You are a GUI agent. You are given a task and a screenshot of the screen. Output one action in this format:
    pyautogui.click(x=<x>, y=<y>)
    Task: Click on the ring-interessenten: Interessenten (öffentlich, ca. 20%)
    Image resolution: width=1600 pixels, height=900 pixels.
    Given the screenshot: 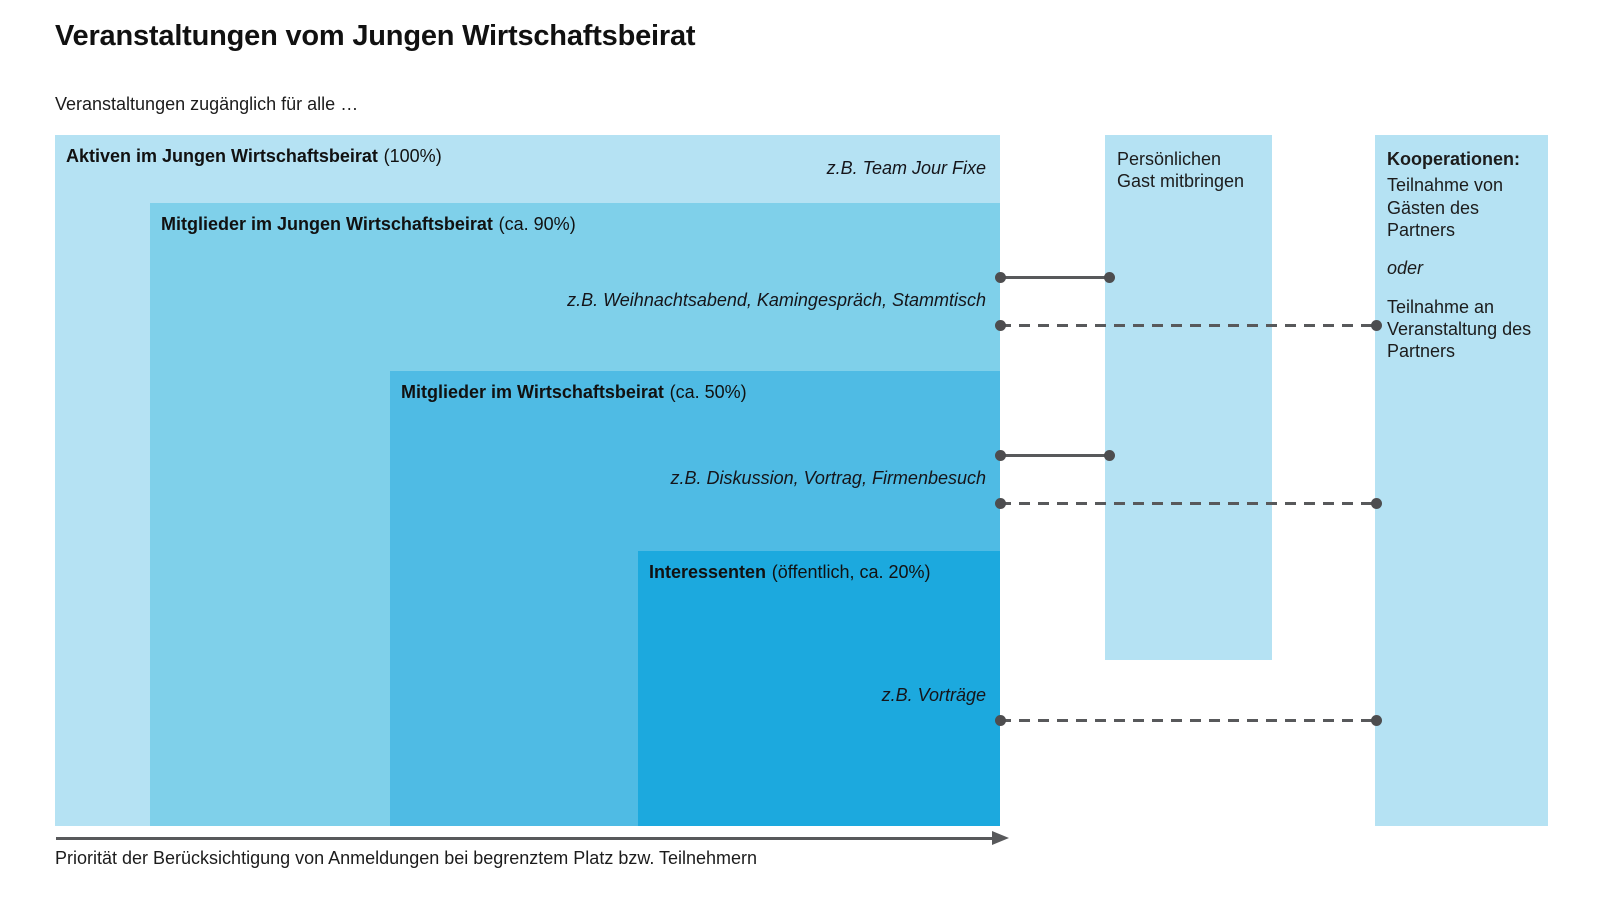 What is the action you would take?
    pyautogui.click(x=819, y=688)
    